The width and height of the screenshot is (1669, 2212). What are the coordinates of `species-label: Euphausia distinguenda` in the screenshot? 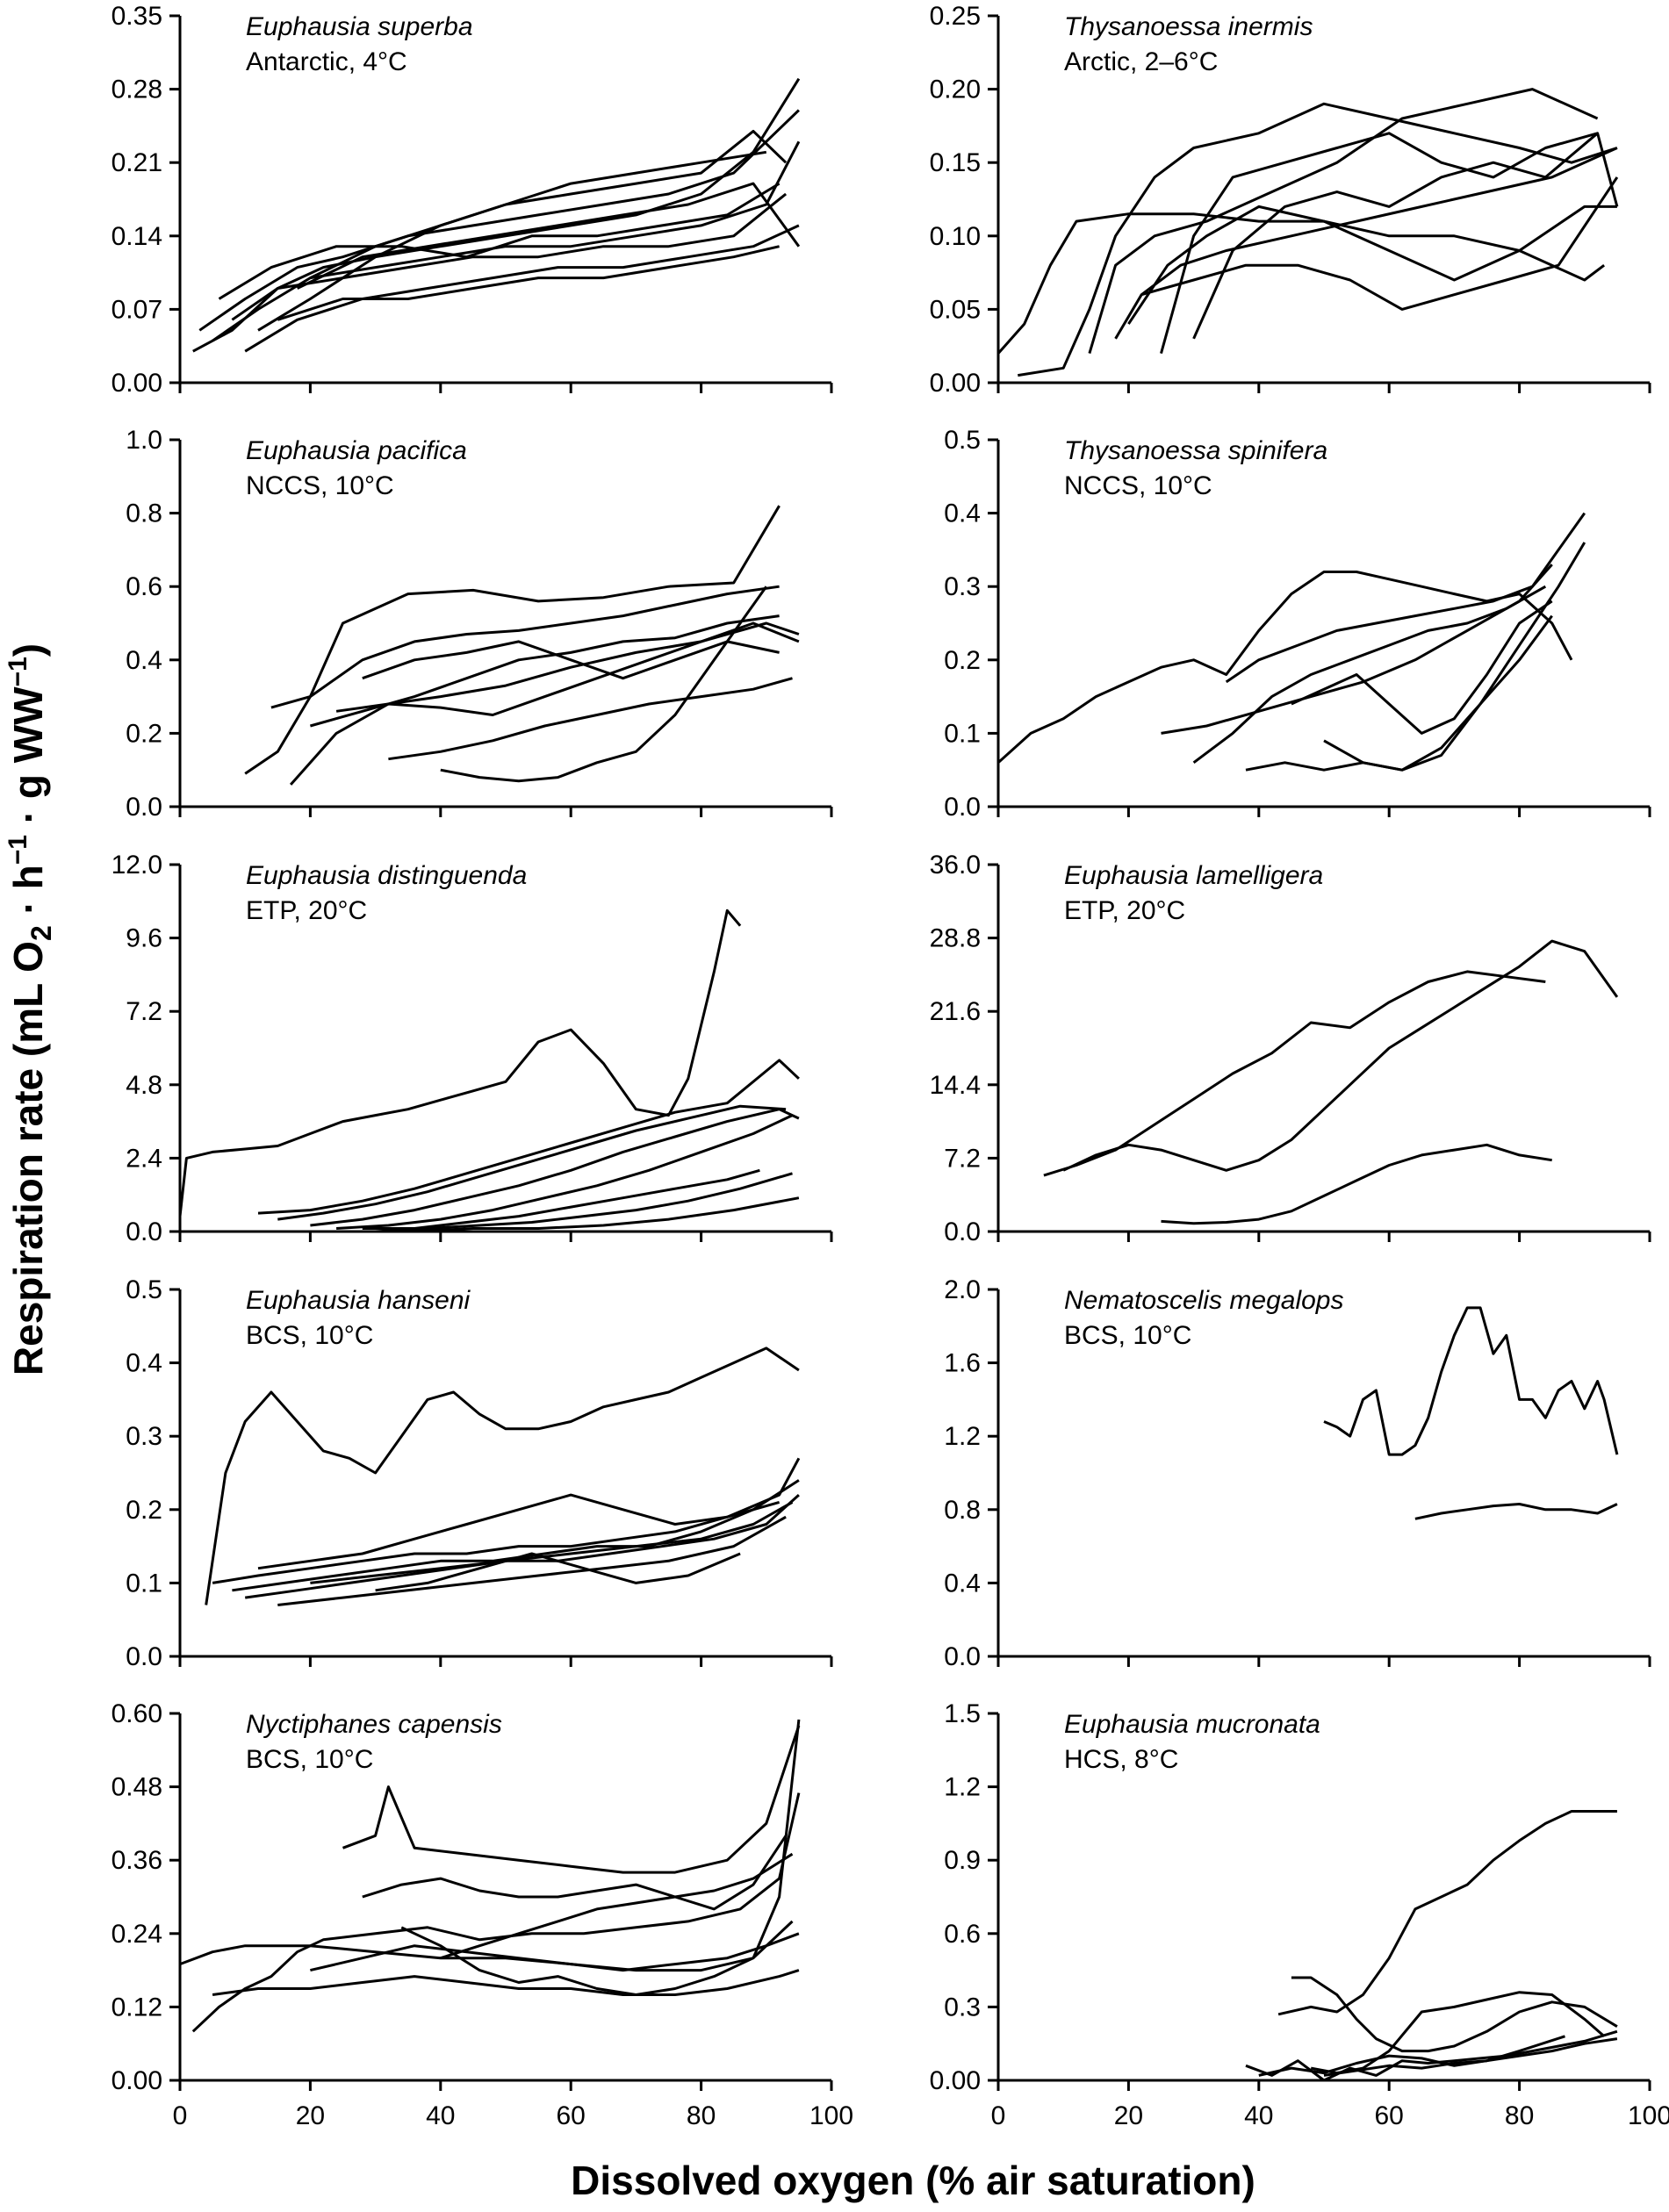 It's located at (386, 875).